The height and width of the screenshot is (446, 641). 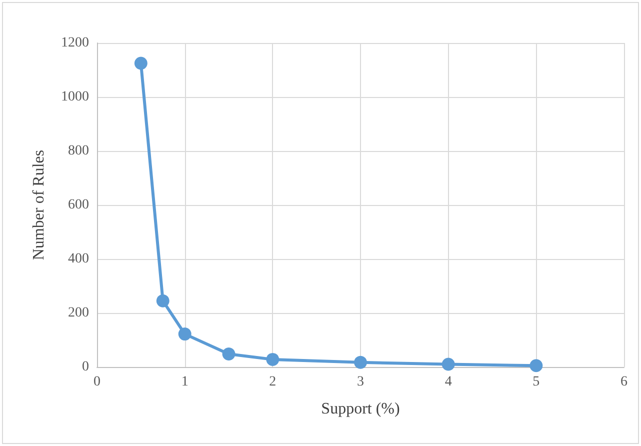 What do you see at coordinates (78, 205) in the screenshot?
I see `y-tick-label: 600` at bounding box center [78, 205].